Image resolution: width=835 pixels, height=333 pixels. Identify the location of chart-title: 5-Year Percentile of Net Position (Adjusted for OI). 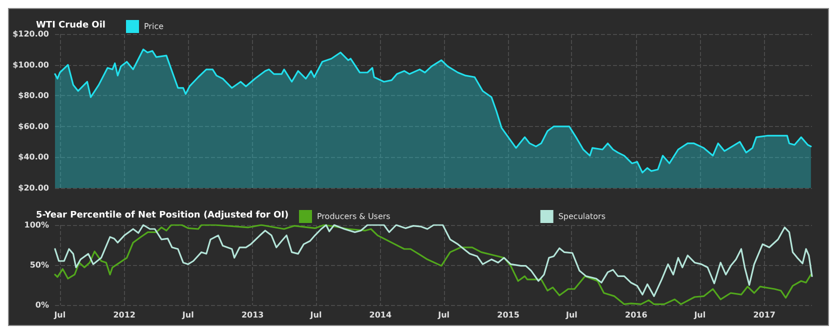
(162, 215).